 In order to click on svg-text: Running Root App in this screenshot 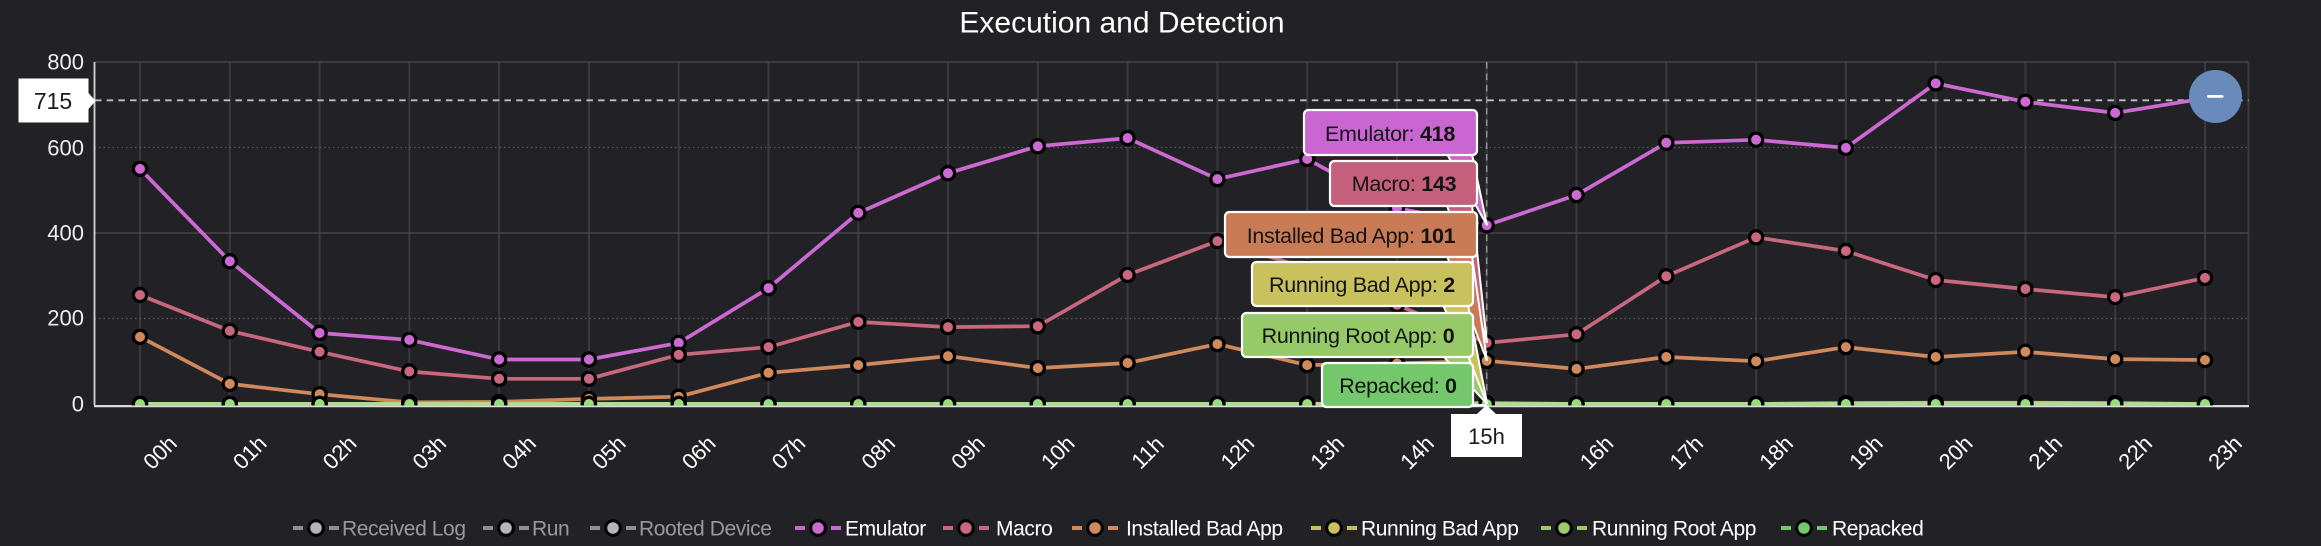, I will do `click(1674, 529)`.